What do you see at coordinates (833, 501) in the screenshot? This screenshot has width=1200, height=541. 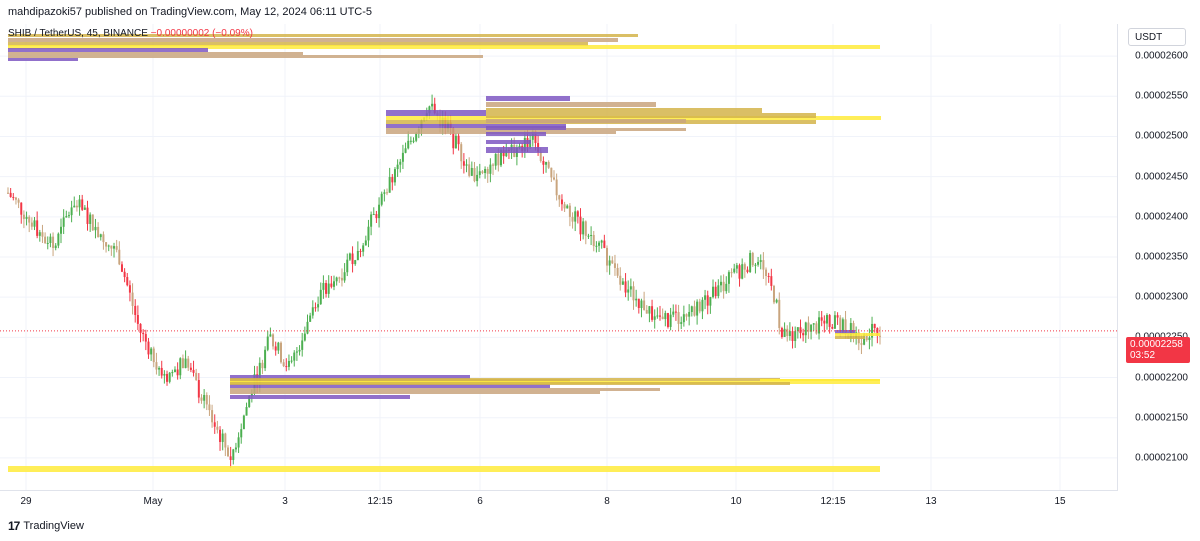 I see `x-tick-label: 12:15` at bounding box center [833, 501].